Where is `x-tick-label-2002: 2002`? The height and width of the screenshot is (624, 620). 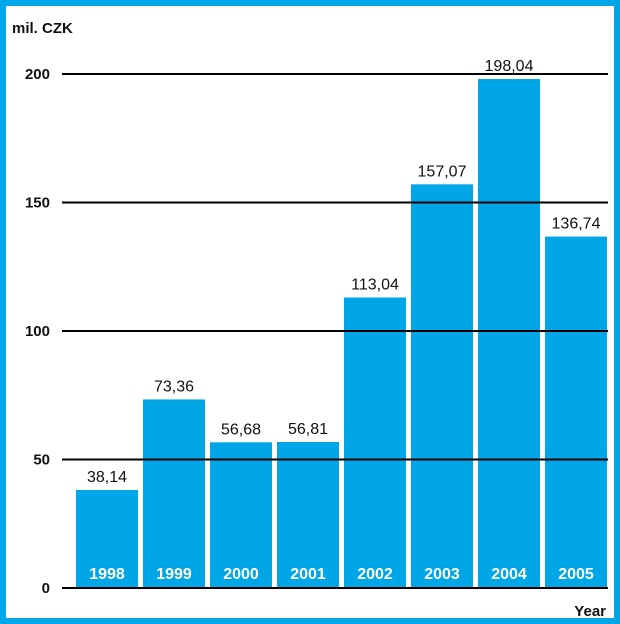 x-tick-label-2002: 2002 is located at coordinates (375, 574).